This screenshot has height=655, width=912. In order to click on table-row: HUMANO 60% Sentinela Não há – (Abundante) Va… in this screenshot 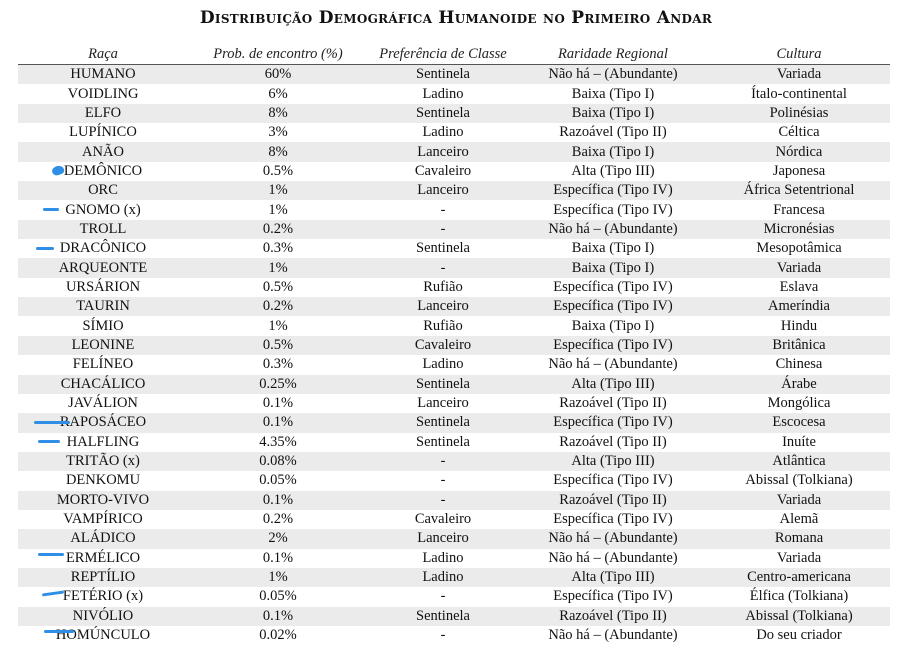, I will do `click(454, 74)`.